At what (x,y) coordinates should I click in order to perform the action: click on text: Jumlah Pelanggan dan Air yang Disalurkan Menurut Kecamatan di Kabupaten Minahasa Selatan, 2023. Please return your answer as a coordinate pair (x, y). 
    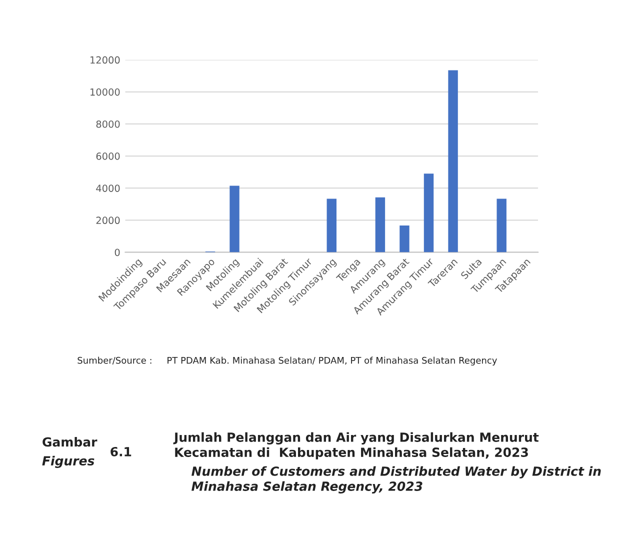
    Looking at the image, I should click on (356, 446).